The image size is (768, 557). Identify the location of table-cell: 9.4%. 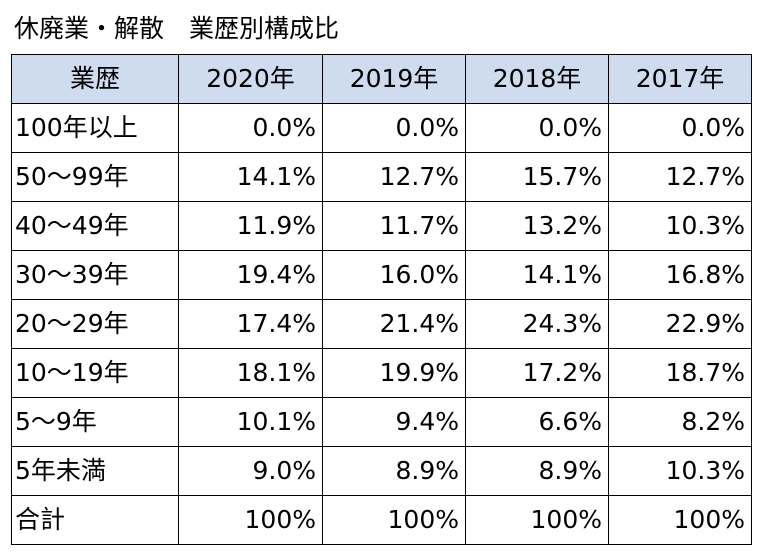
(394, 422).